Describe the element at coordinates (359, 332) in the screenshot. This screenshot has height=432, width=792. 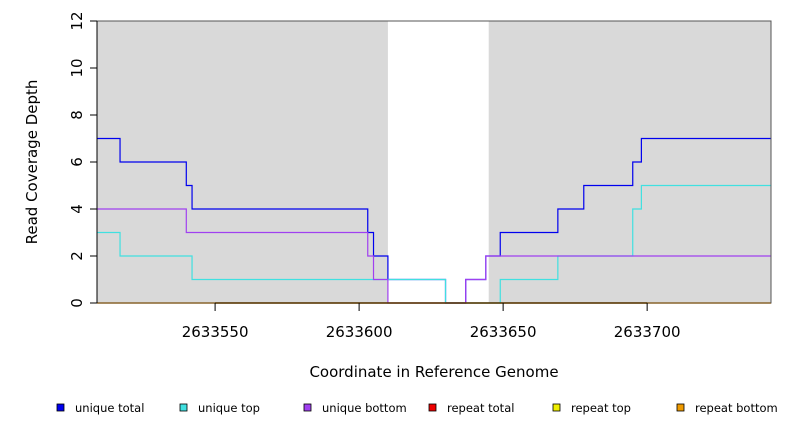
I see `x-tick-label: 2633600` at that location.